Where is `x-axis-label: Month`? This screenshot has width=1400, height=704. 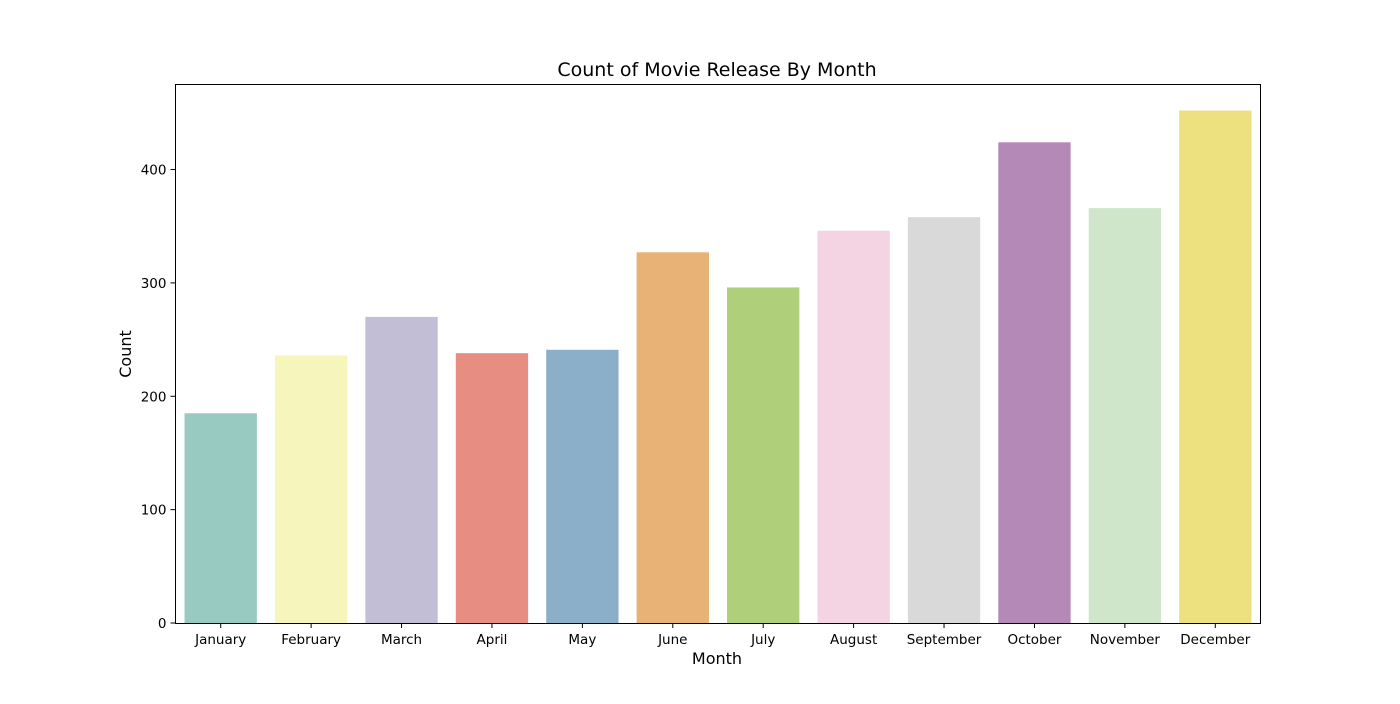 x-axis-label: Month is located at coordinates (717, 658).